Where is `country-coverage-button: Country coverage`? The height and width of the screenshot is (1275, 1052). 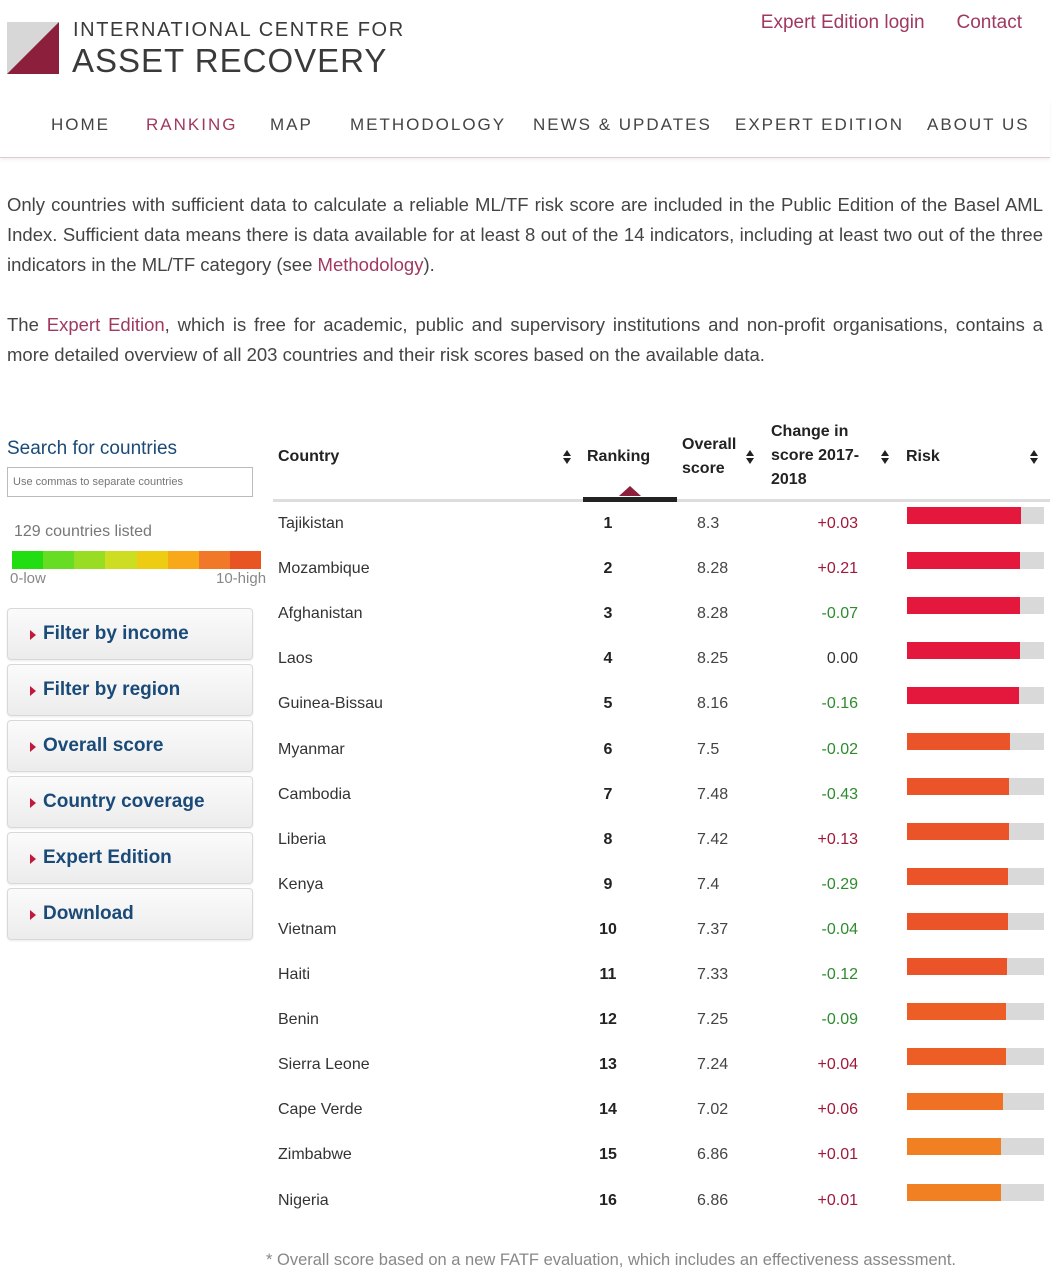 country-coverage-button: Country coverage is located at coordinates (130, 802).